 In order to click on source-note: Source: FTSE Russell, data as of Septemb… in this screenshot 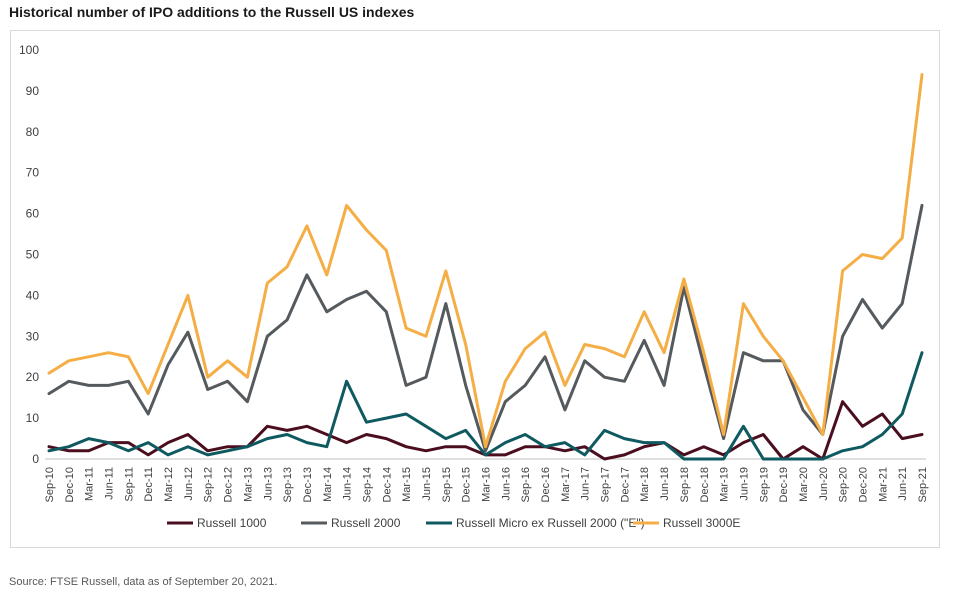, I will do `click(143, 582)`.